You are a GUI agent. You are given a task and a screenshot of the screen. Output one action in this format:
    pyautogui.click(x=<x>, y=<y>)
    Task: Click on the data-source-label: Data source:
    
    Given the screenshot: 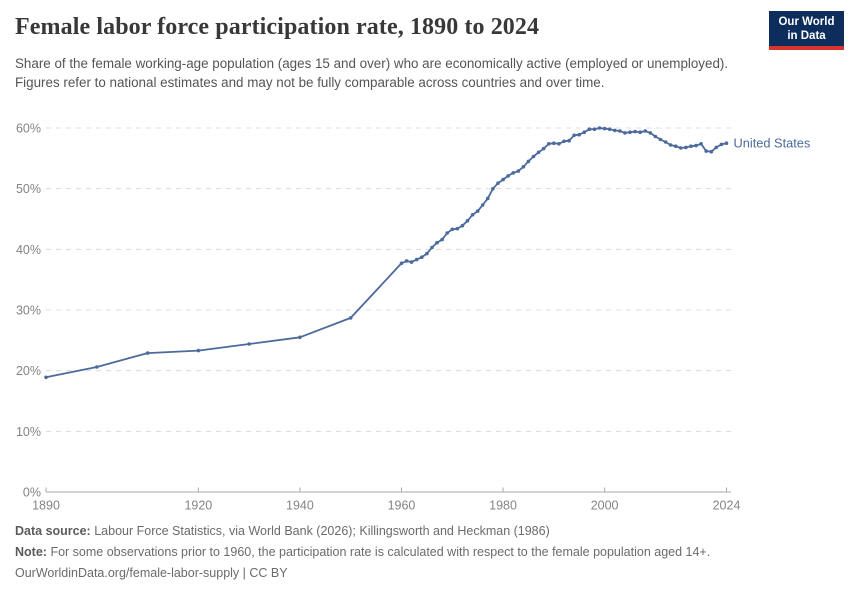 What is the action you would take?
    pyautogui.click(x=53, y=531)
    